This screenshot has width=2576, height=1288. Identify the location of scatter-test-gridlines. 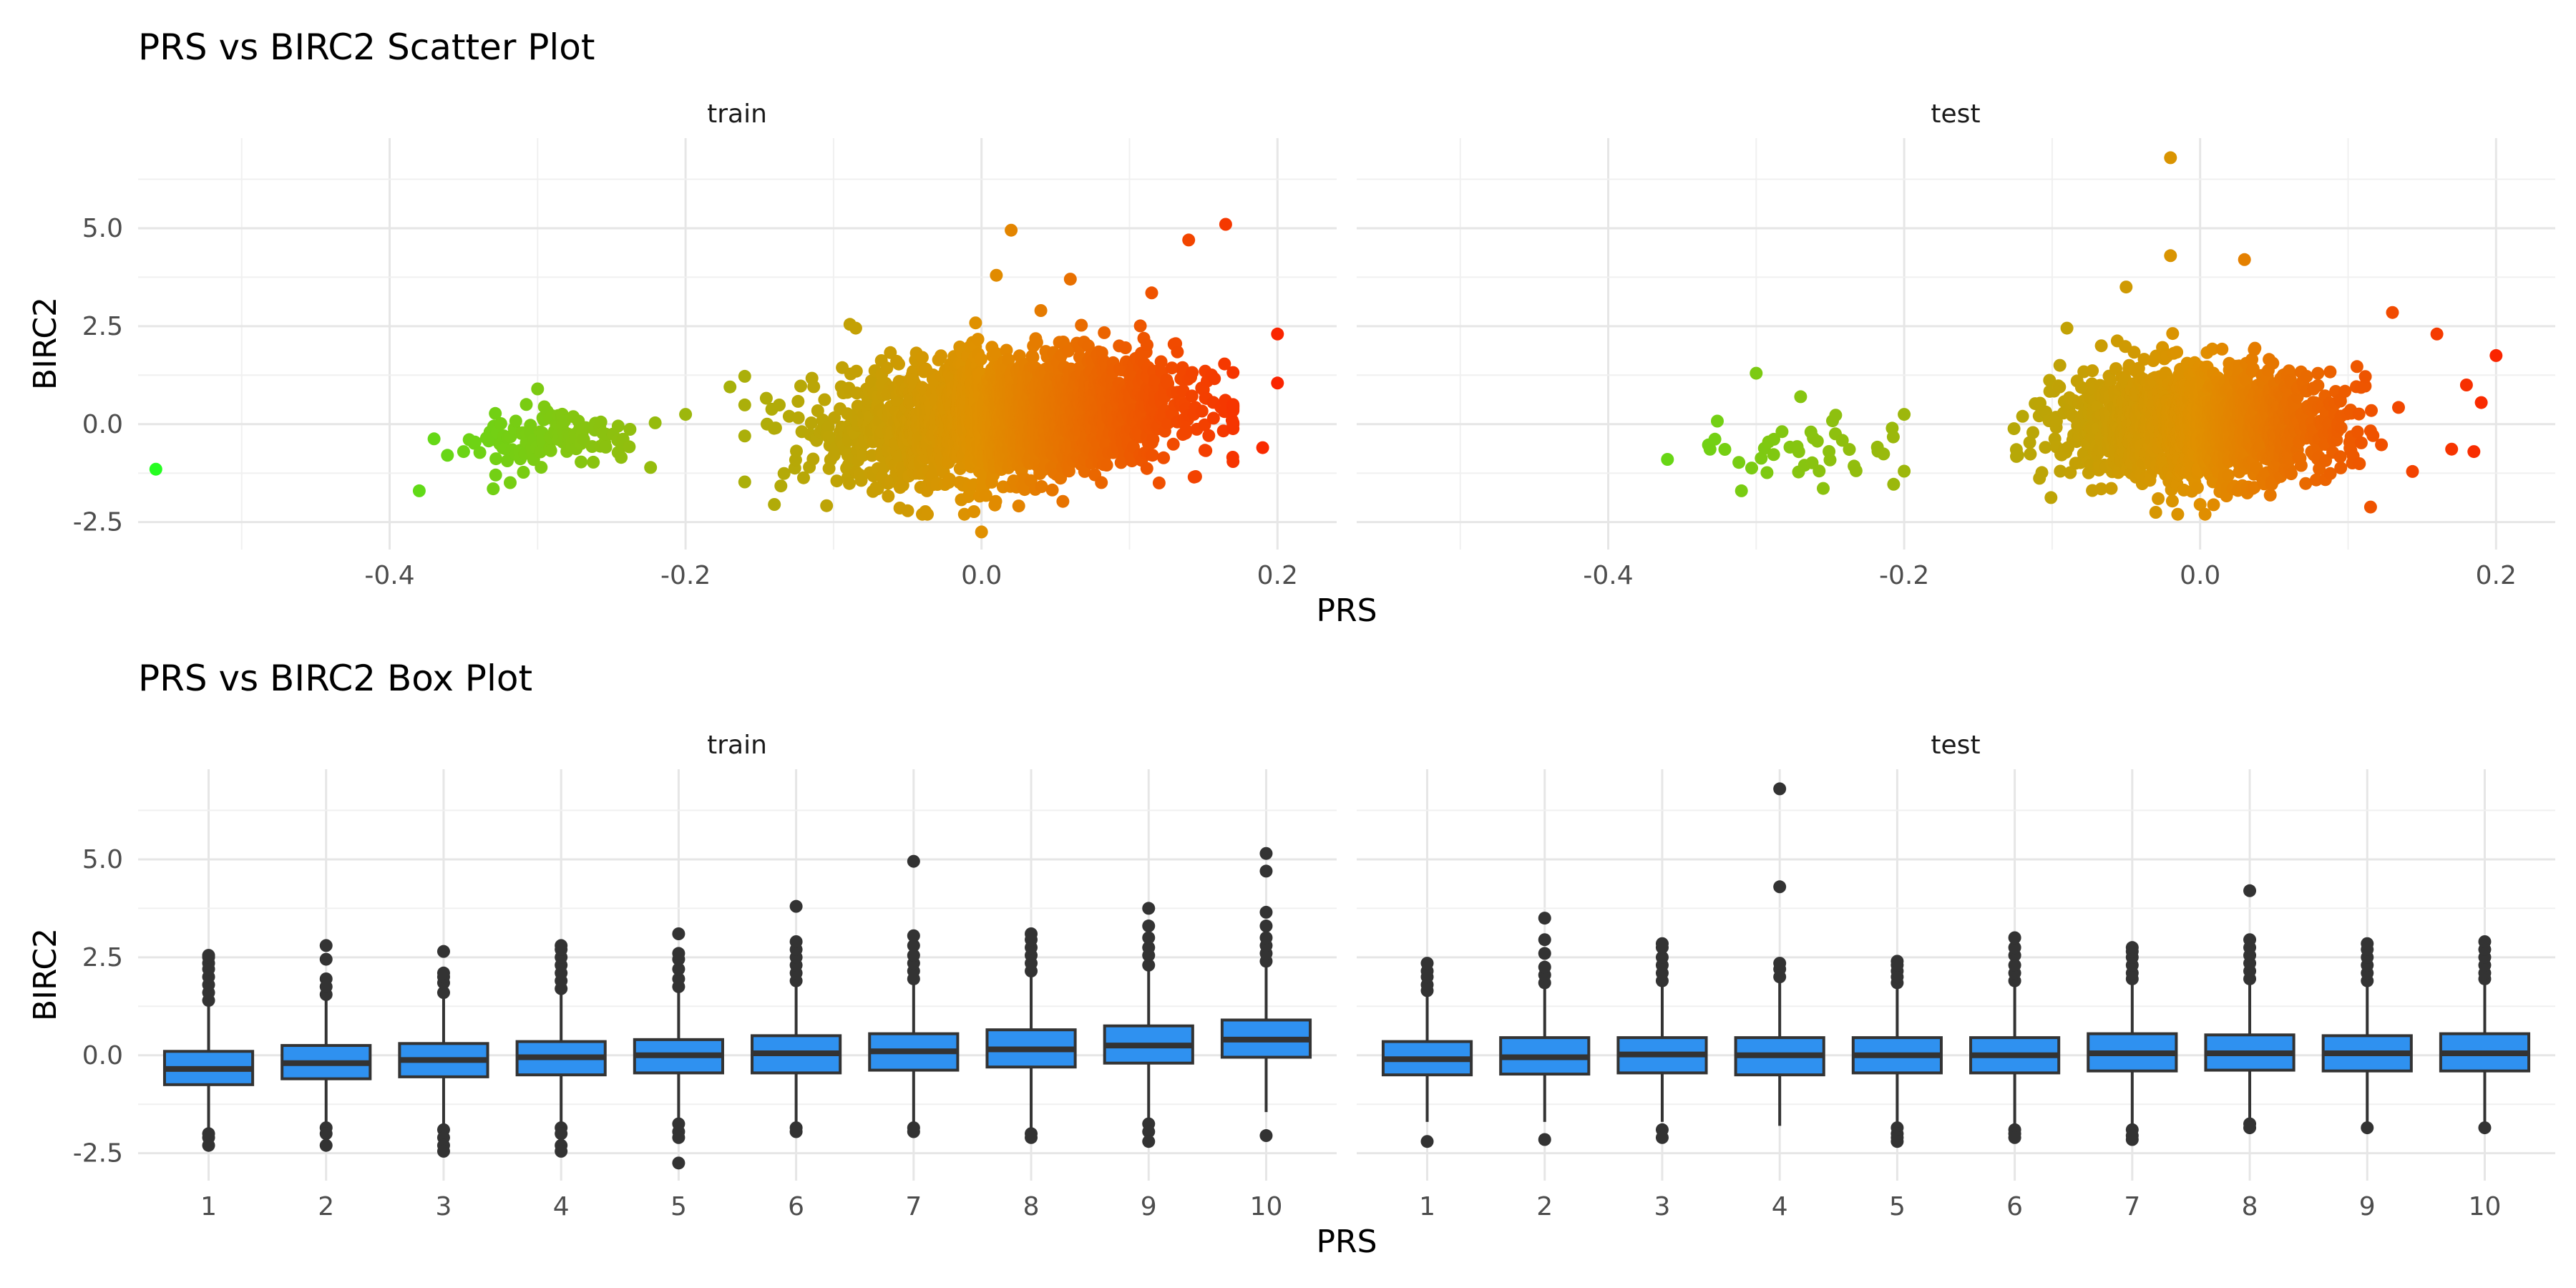
(1956, 344).